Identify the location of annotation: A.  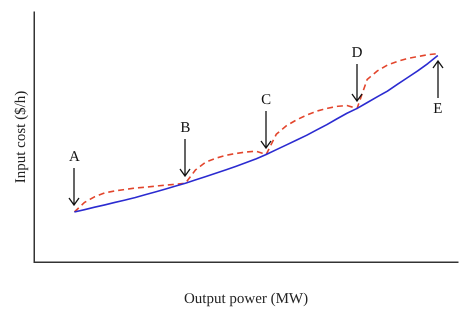
(74, 157).